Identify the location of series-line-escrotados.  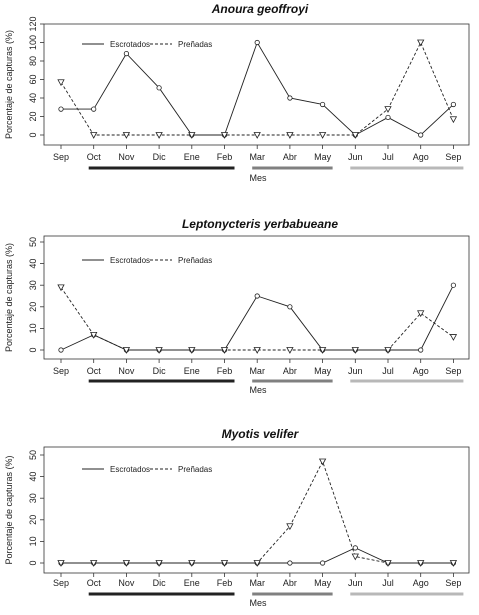
(257, 88).